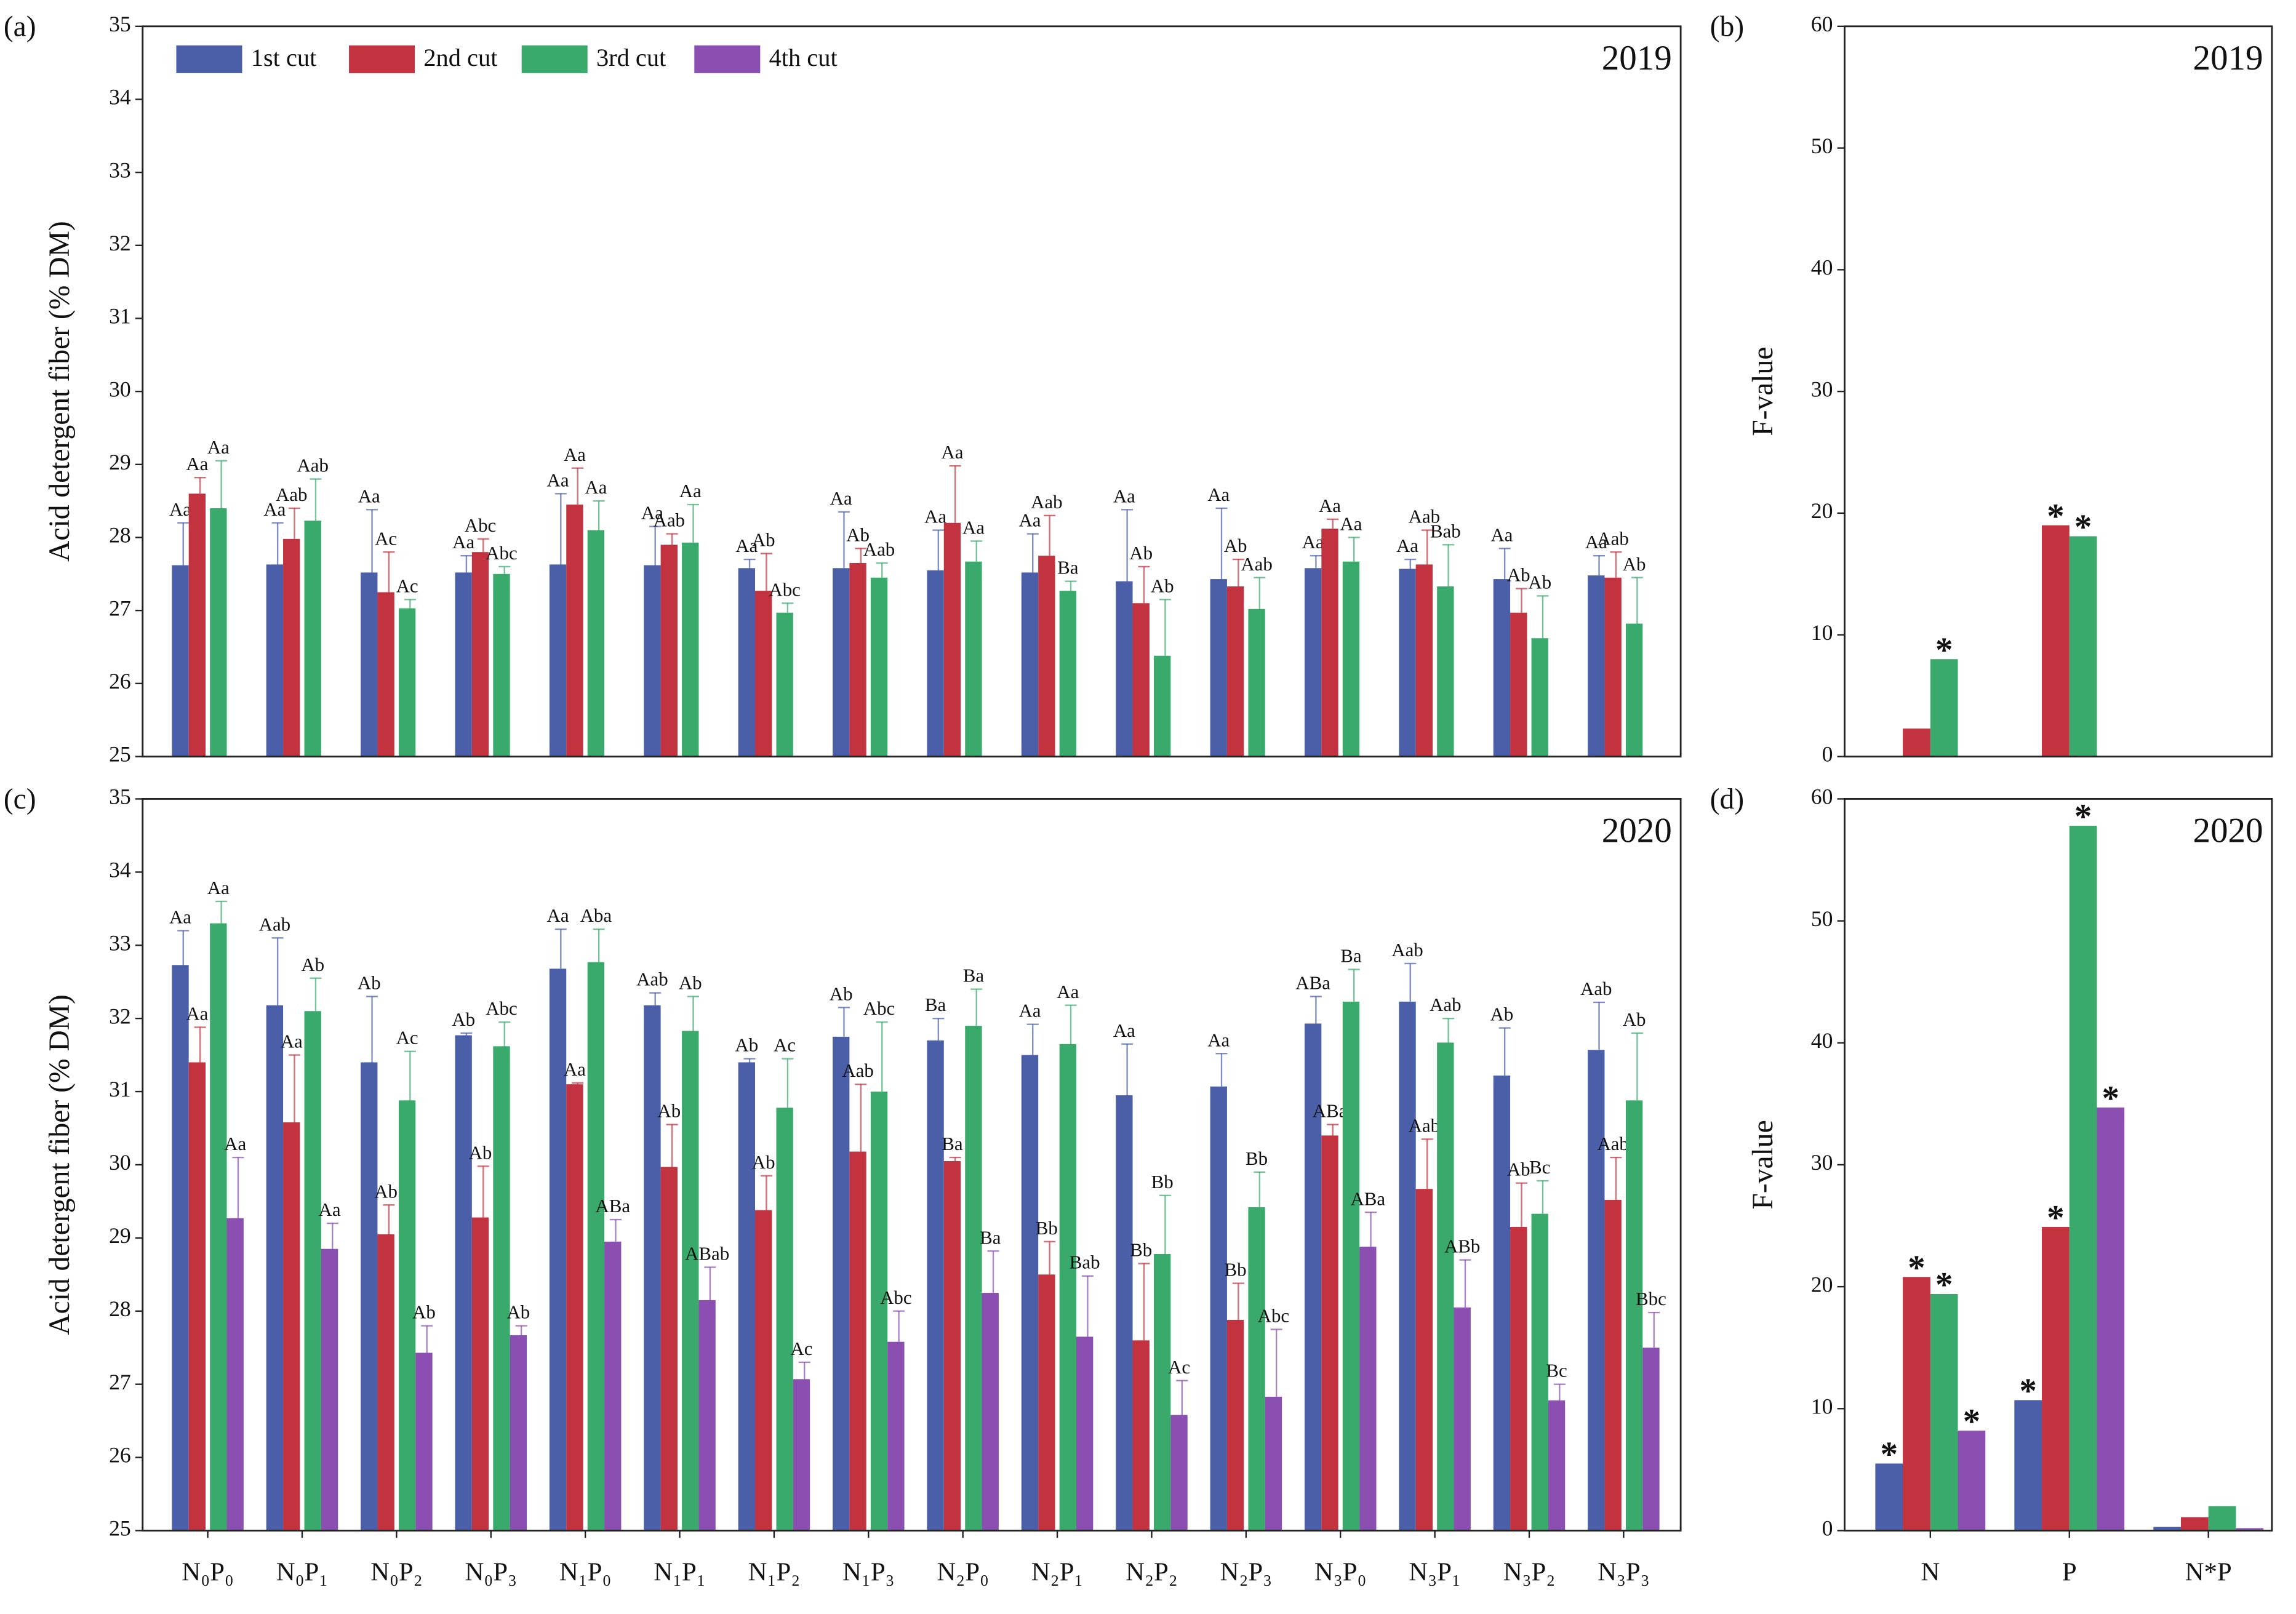 The width and height of the screenshot is (2296, 1614). What do you see at coordinates (1340, 1572) in the screenshot?
I see `x-tick-label: N₃P₀` at bounding box center [1340, 1572].